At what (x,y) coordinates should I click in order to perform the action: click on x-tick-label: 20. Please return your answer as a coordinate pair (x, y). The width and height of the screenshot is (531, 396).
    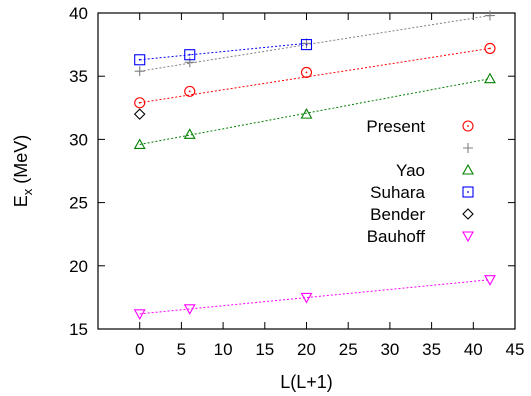
    Looking at the image, I should click on (306, 349).